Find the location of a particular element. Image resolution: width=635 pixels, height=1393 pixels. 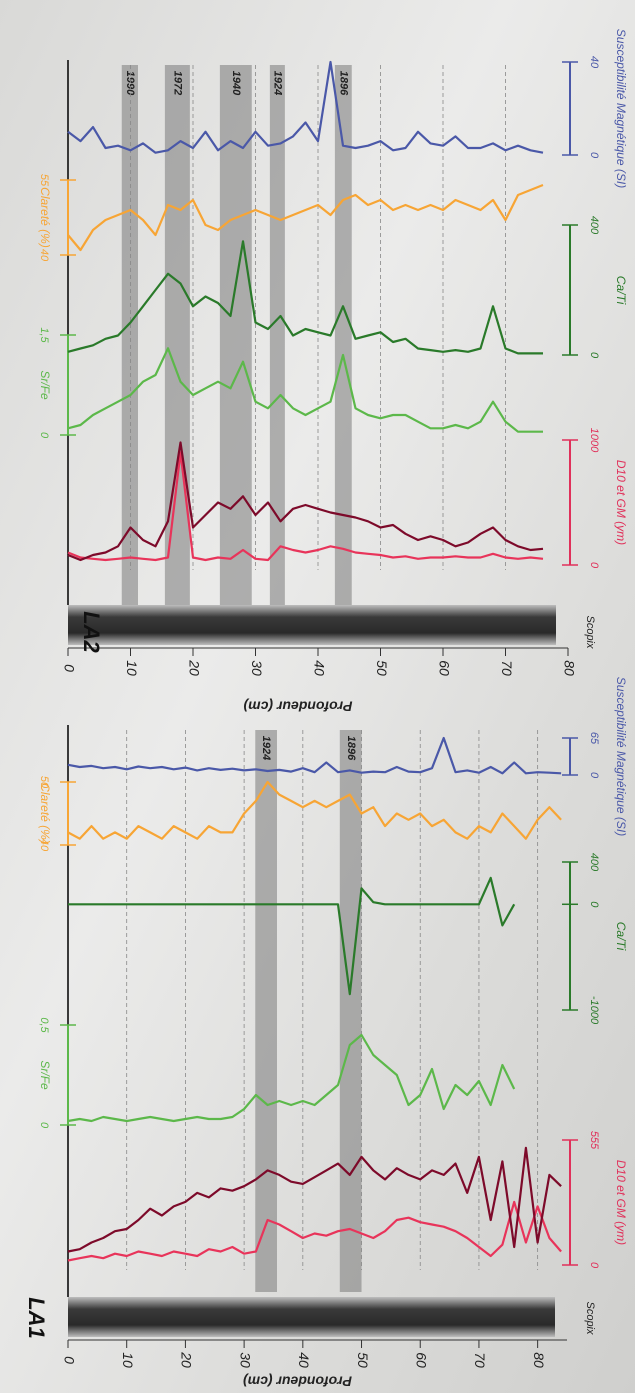

event-label: 1940 is located at coordinates (236, 83).